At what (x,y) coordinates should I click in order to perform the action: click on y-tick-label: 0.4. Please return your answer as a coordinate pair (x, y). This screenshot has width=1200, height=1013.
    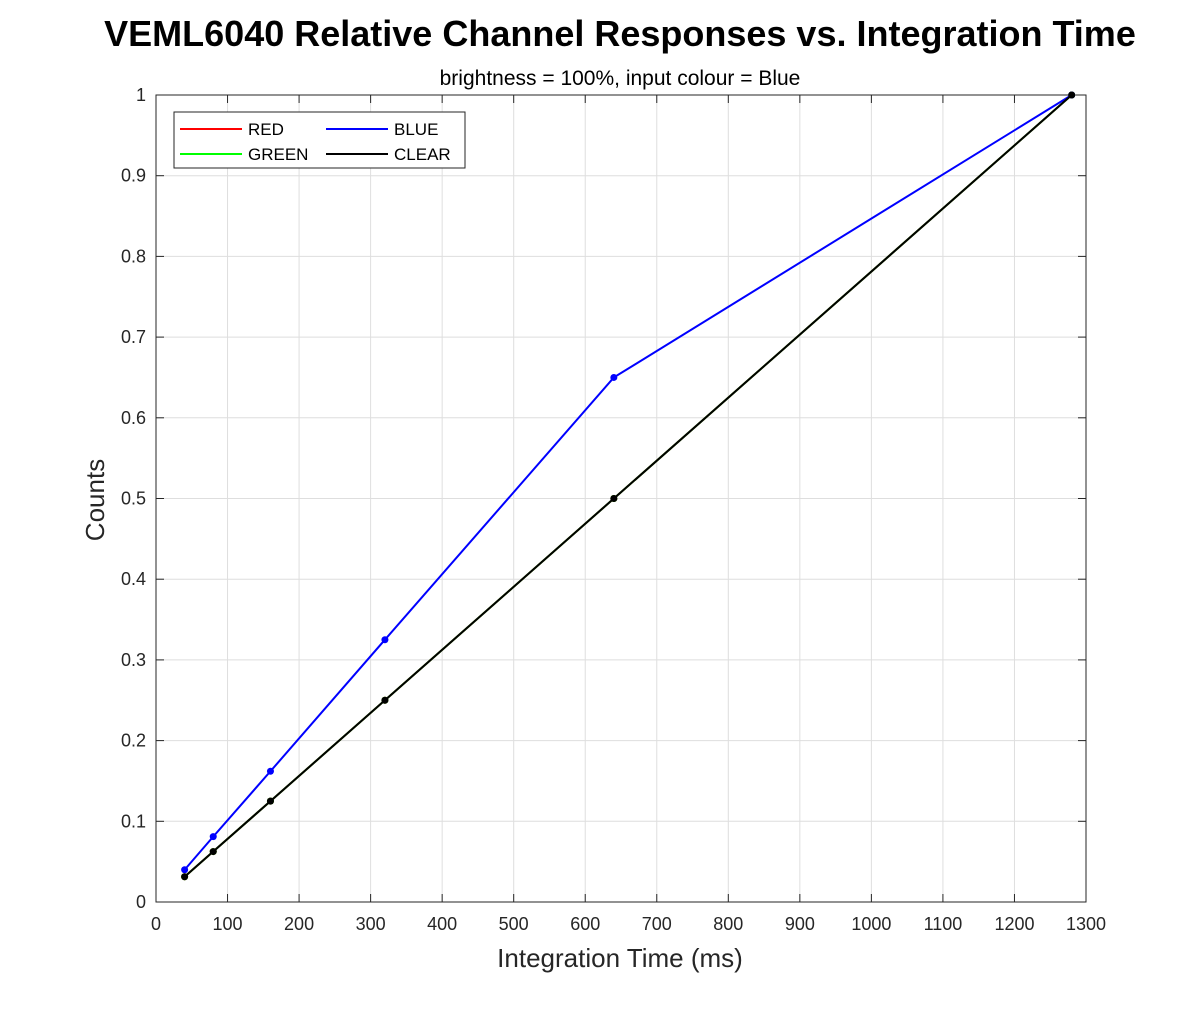
    Looking at the image, I should click on (133, 579).